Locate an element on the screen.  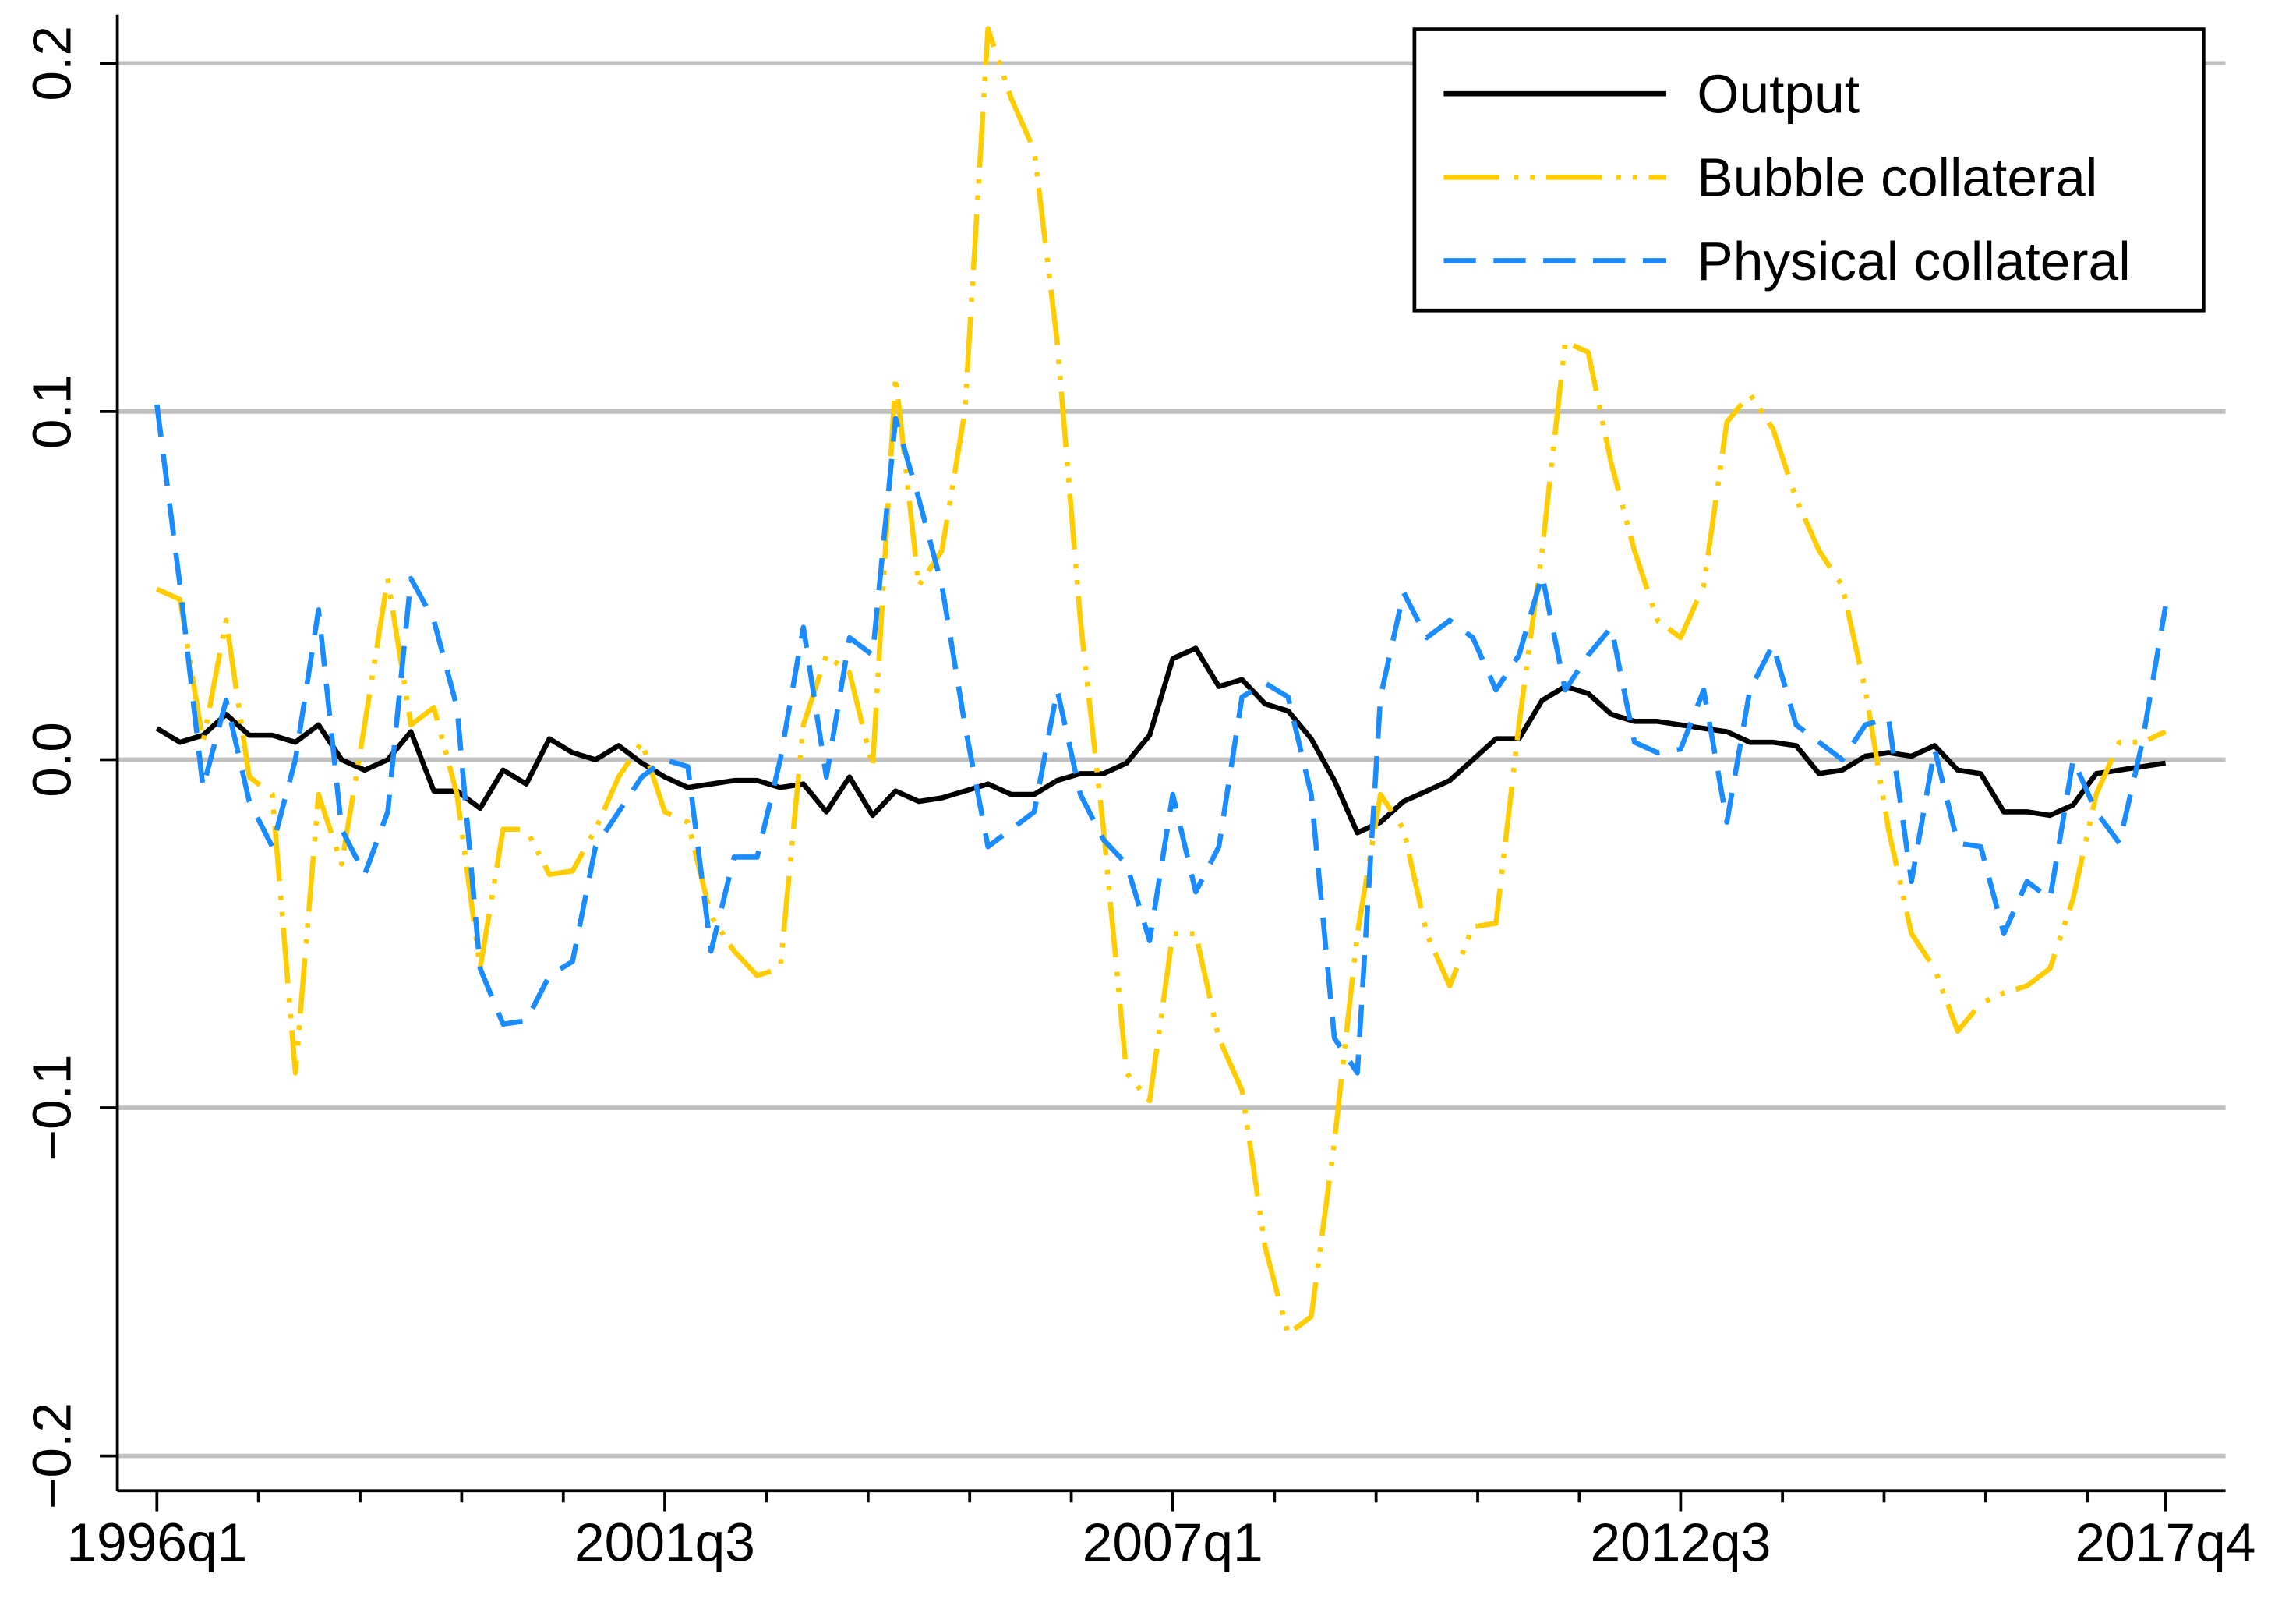
y-tick-label: 0.1 is located at coordinates (51, 412).